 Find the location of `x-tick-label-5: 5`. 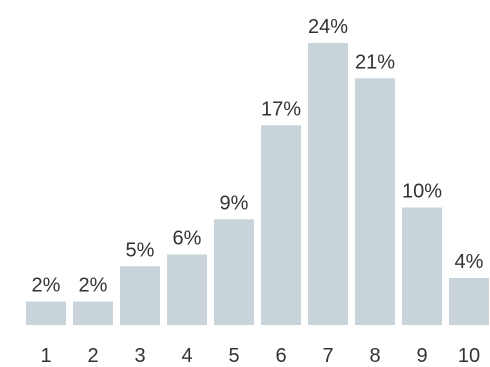

x-tick-label-5: 5 is located at coordinates (233, 356).